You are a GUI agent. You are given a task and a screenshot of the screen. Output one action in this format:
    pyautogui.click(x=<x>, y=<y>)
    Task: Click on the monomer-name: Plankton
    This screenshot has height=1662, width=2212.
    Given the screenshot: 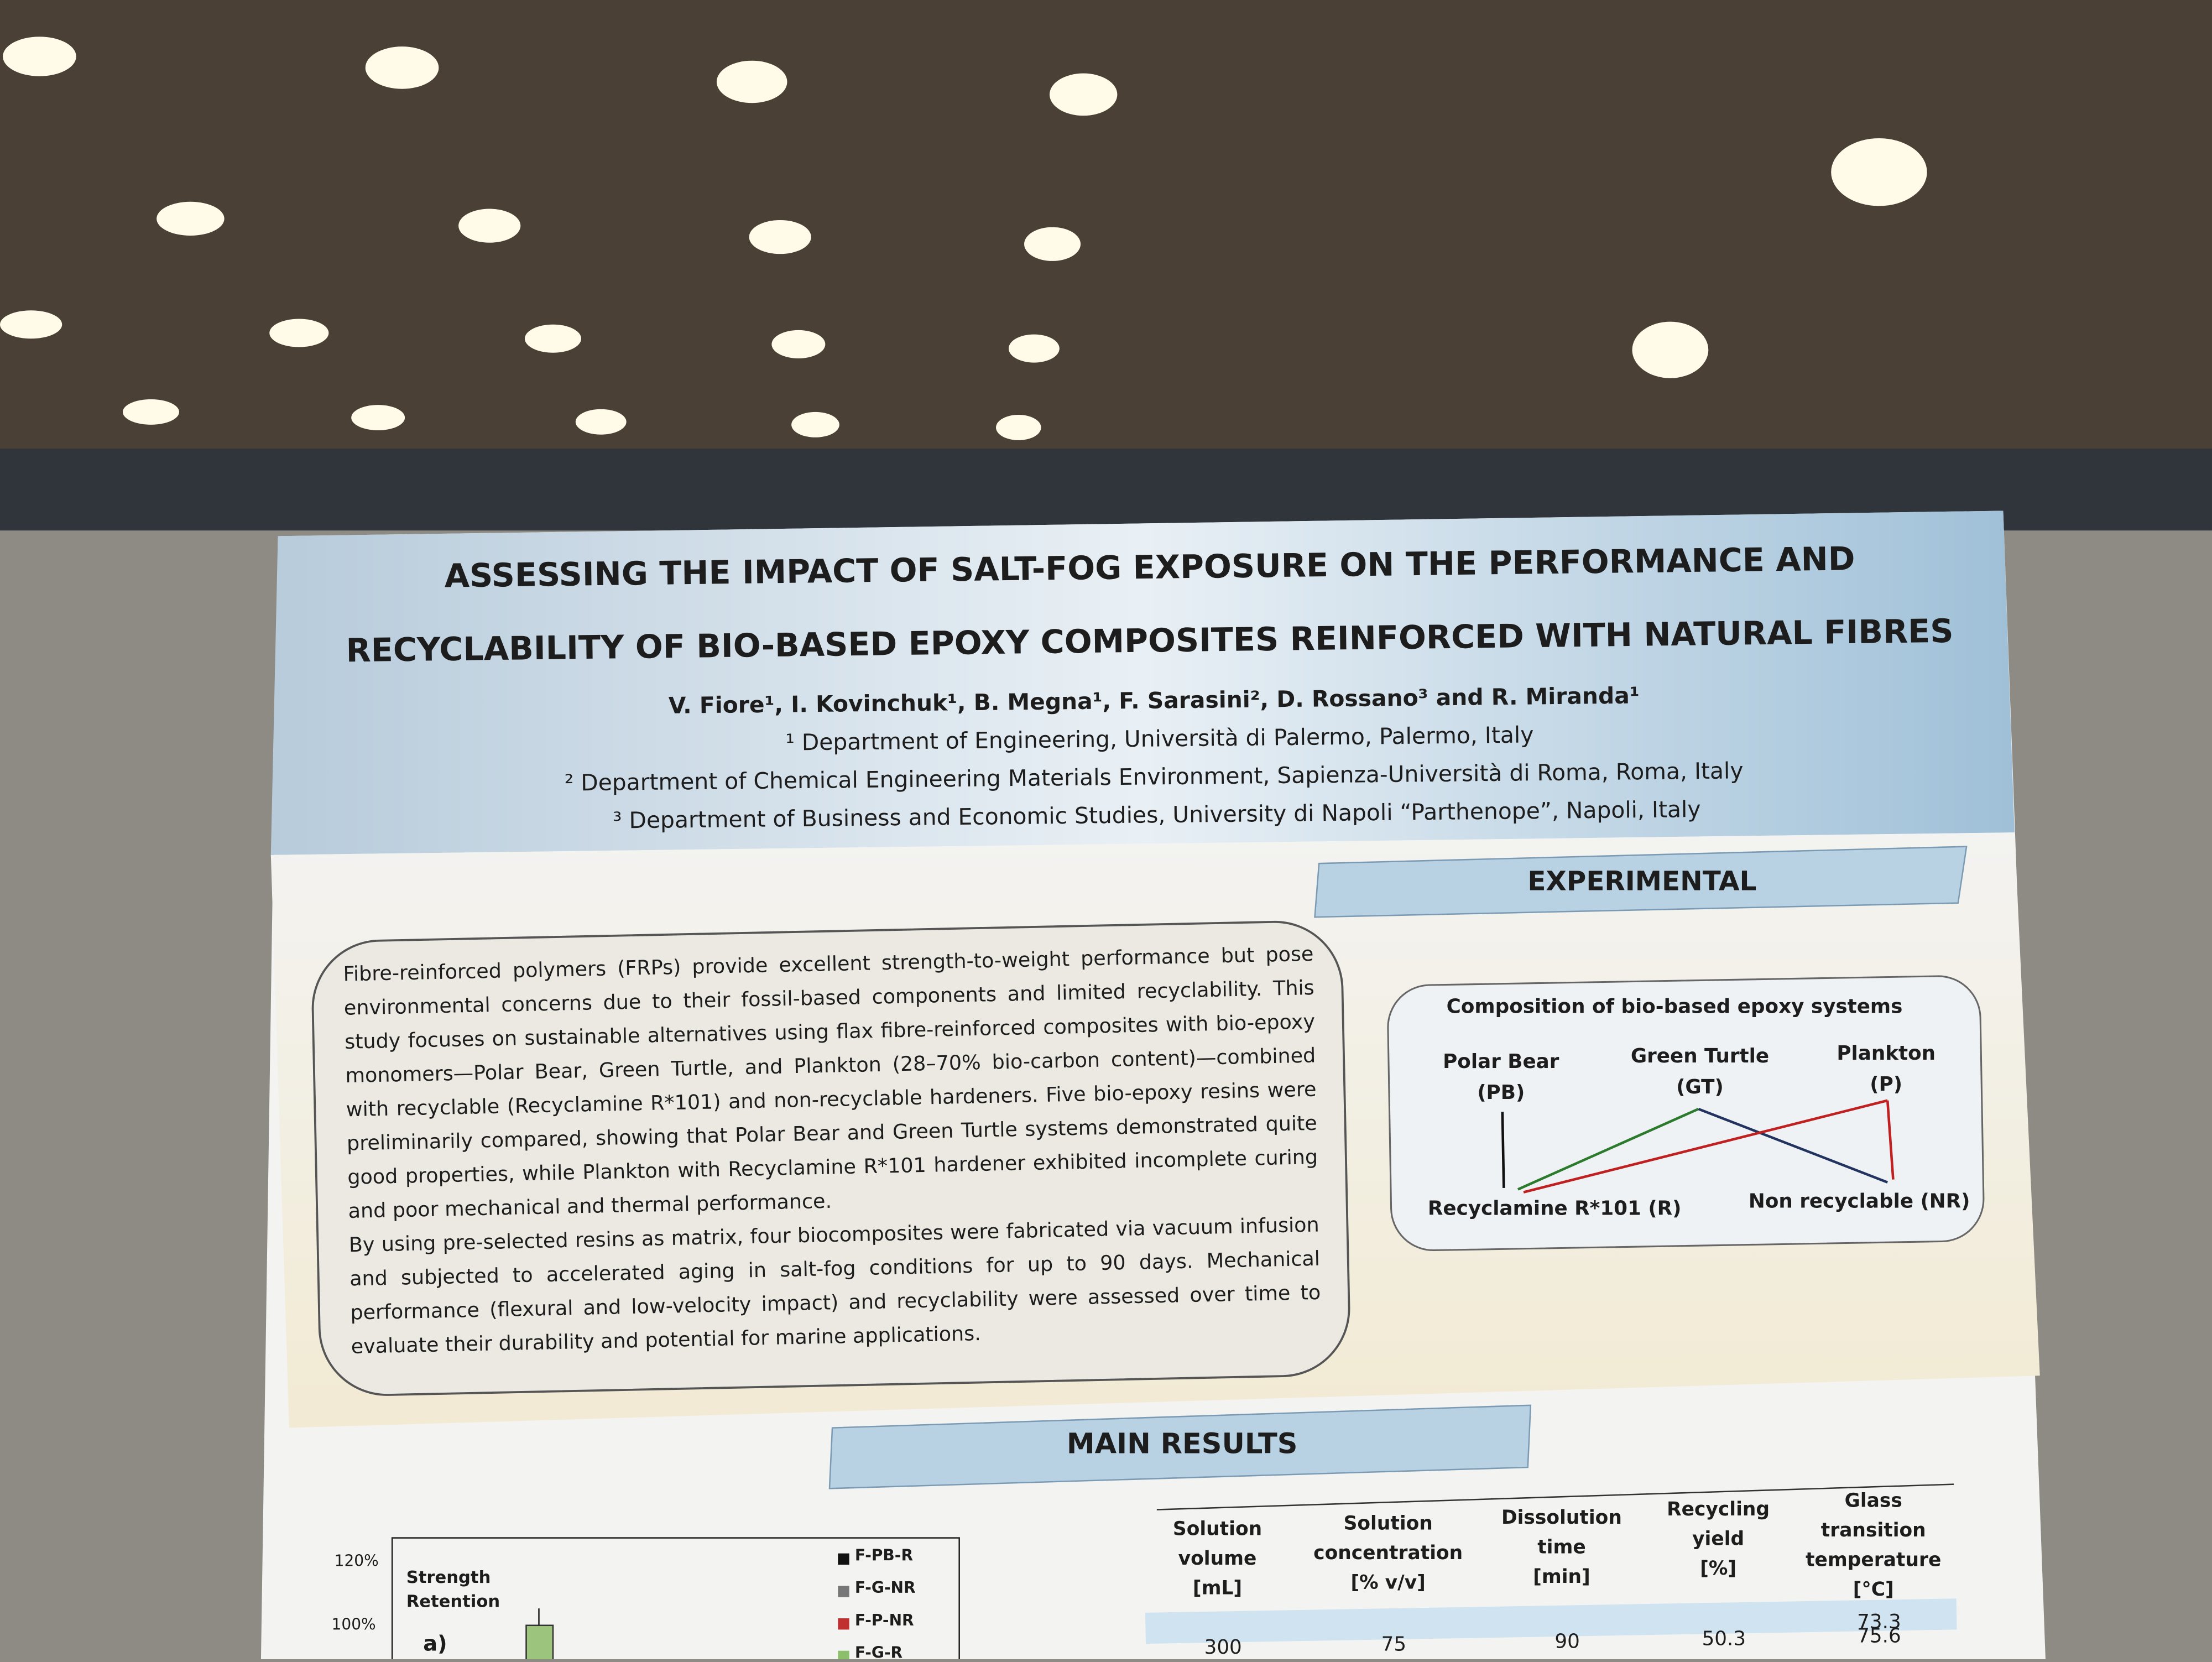 What is the action you would take?
    pyautogui.click(x=1887, y=1054)
    